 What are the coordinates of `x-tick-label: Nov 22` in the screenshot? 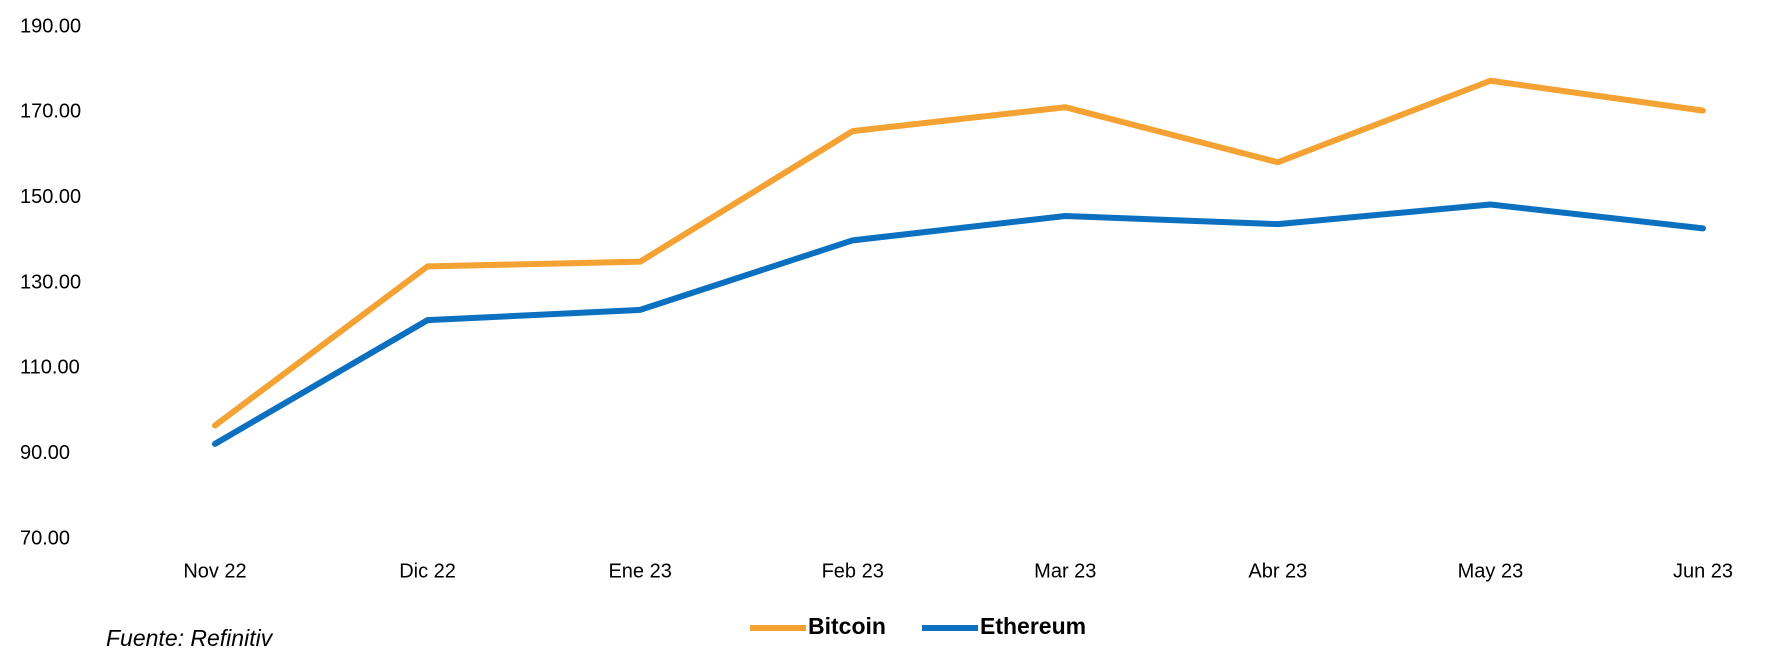 It's located at (214, 571).